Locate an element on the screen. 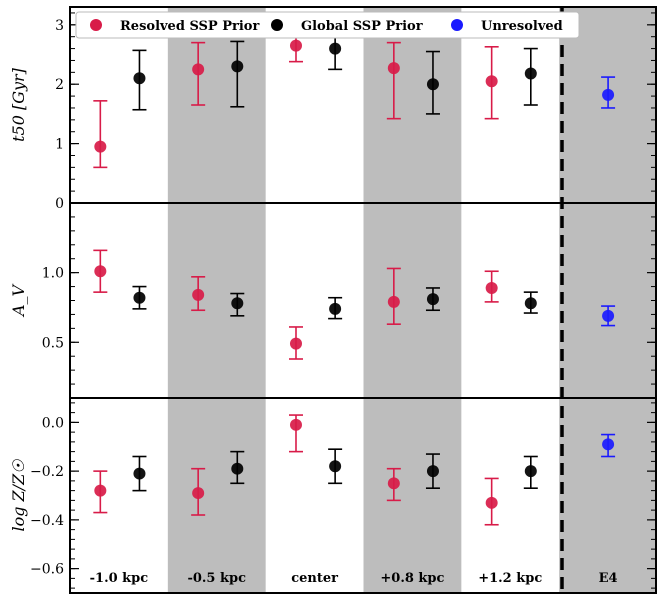  ytick-label: 0.5 is located at coordinates (53, 343).